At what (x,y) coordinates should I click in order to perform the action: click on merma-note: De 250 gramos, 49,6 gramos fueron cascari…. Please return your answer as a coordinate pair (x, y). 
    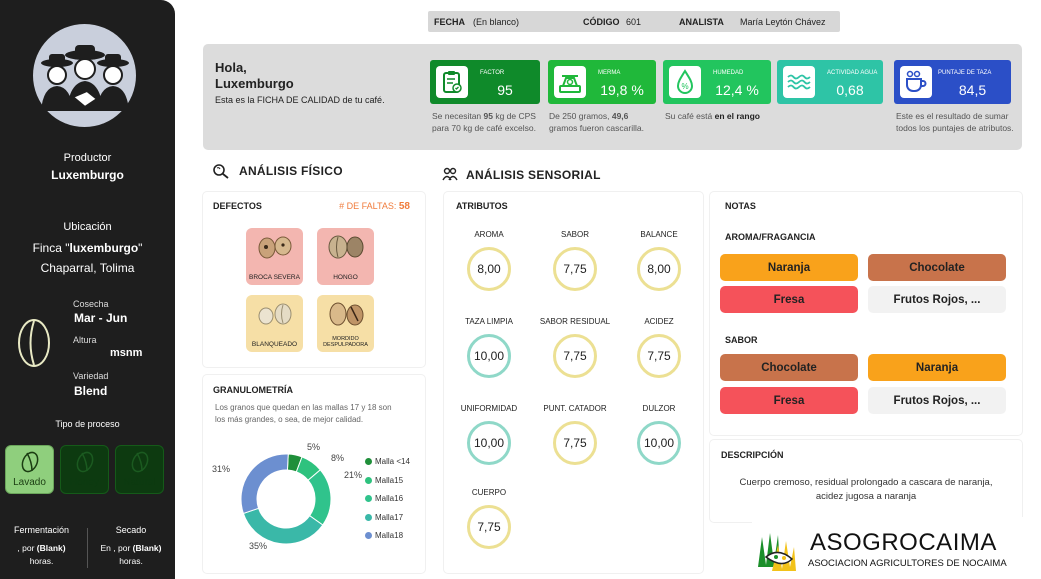
    Looking at the image, I should click on (596, 122).